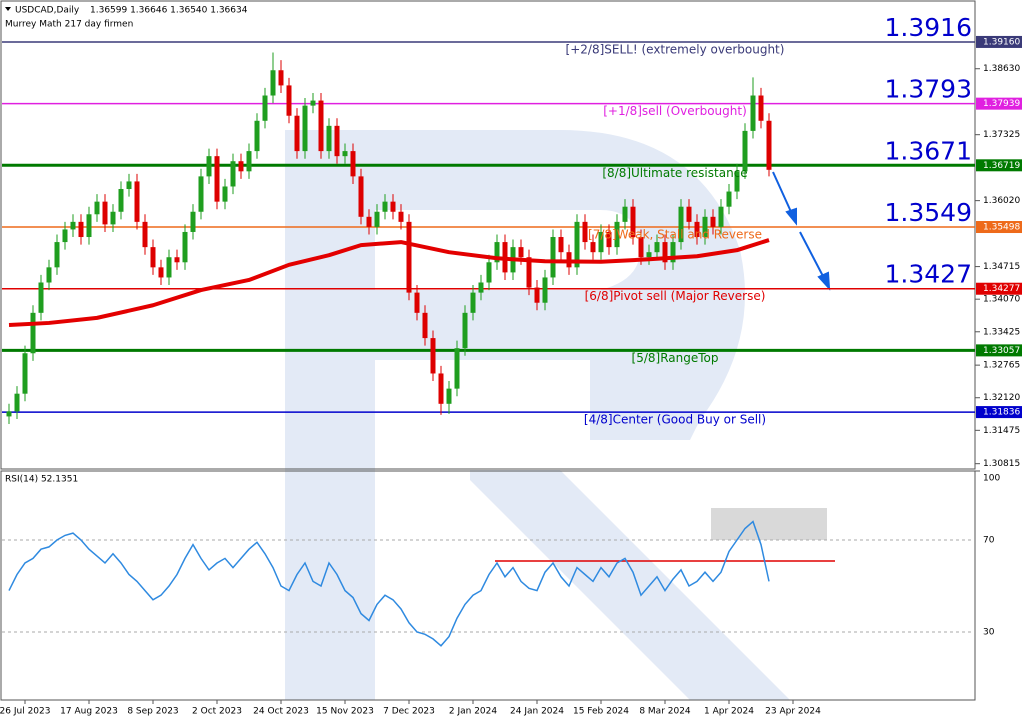 This screenshot has height=721, width=1024. Describe the element at coordinates (989, 633) in the screenshot. I see `rsi-tick-label: 30` at that location.